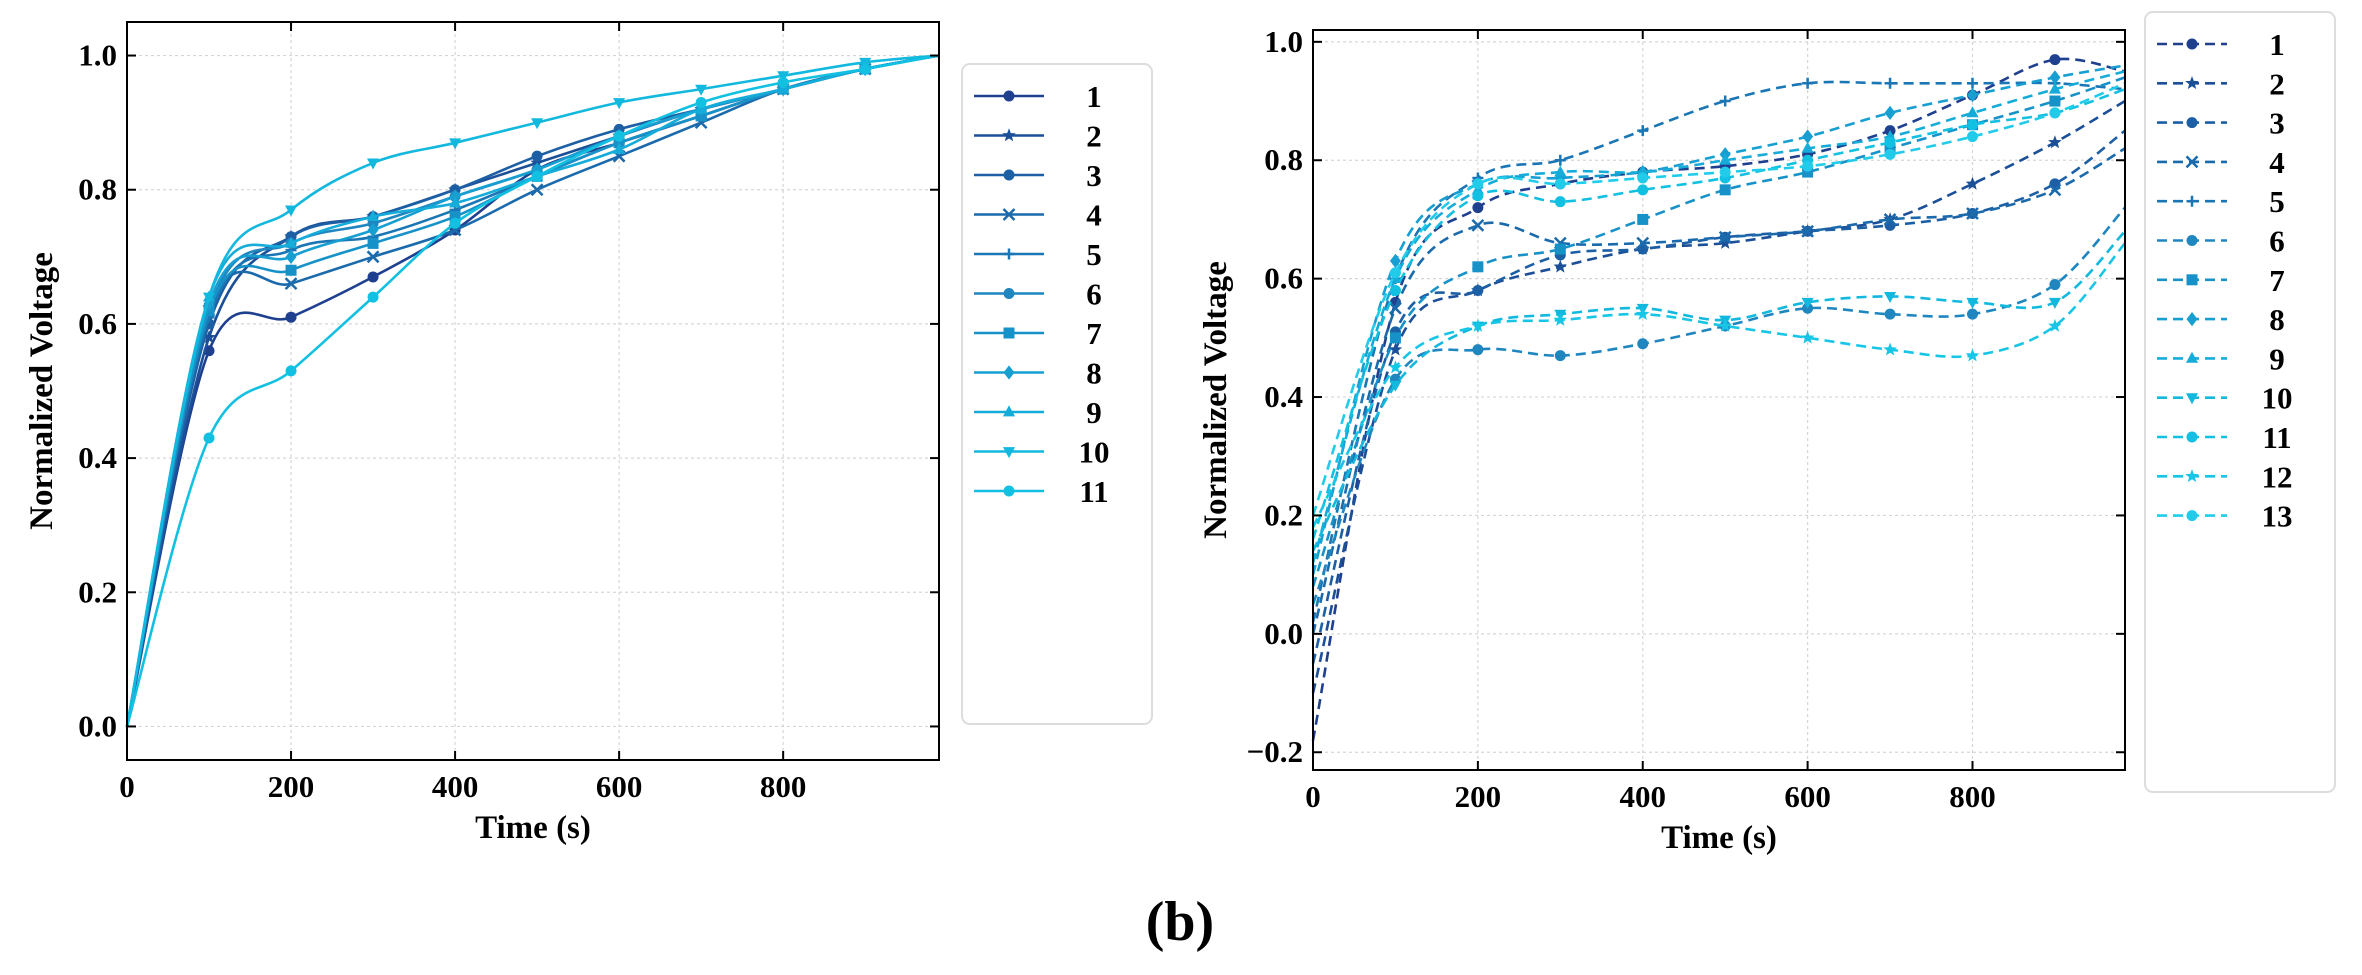 This screenshot has height=975, width=2362. What do you see at coordinates (2221, 162) in the screenshot?
I see `right-legend-item-4: 4` at bounding box center [2221, 162].